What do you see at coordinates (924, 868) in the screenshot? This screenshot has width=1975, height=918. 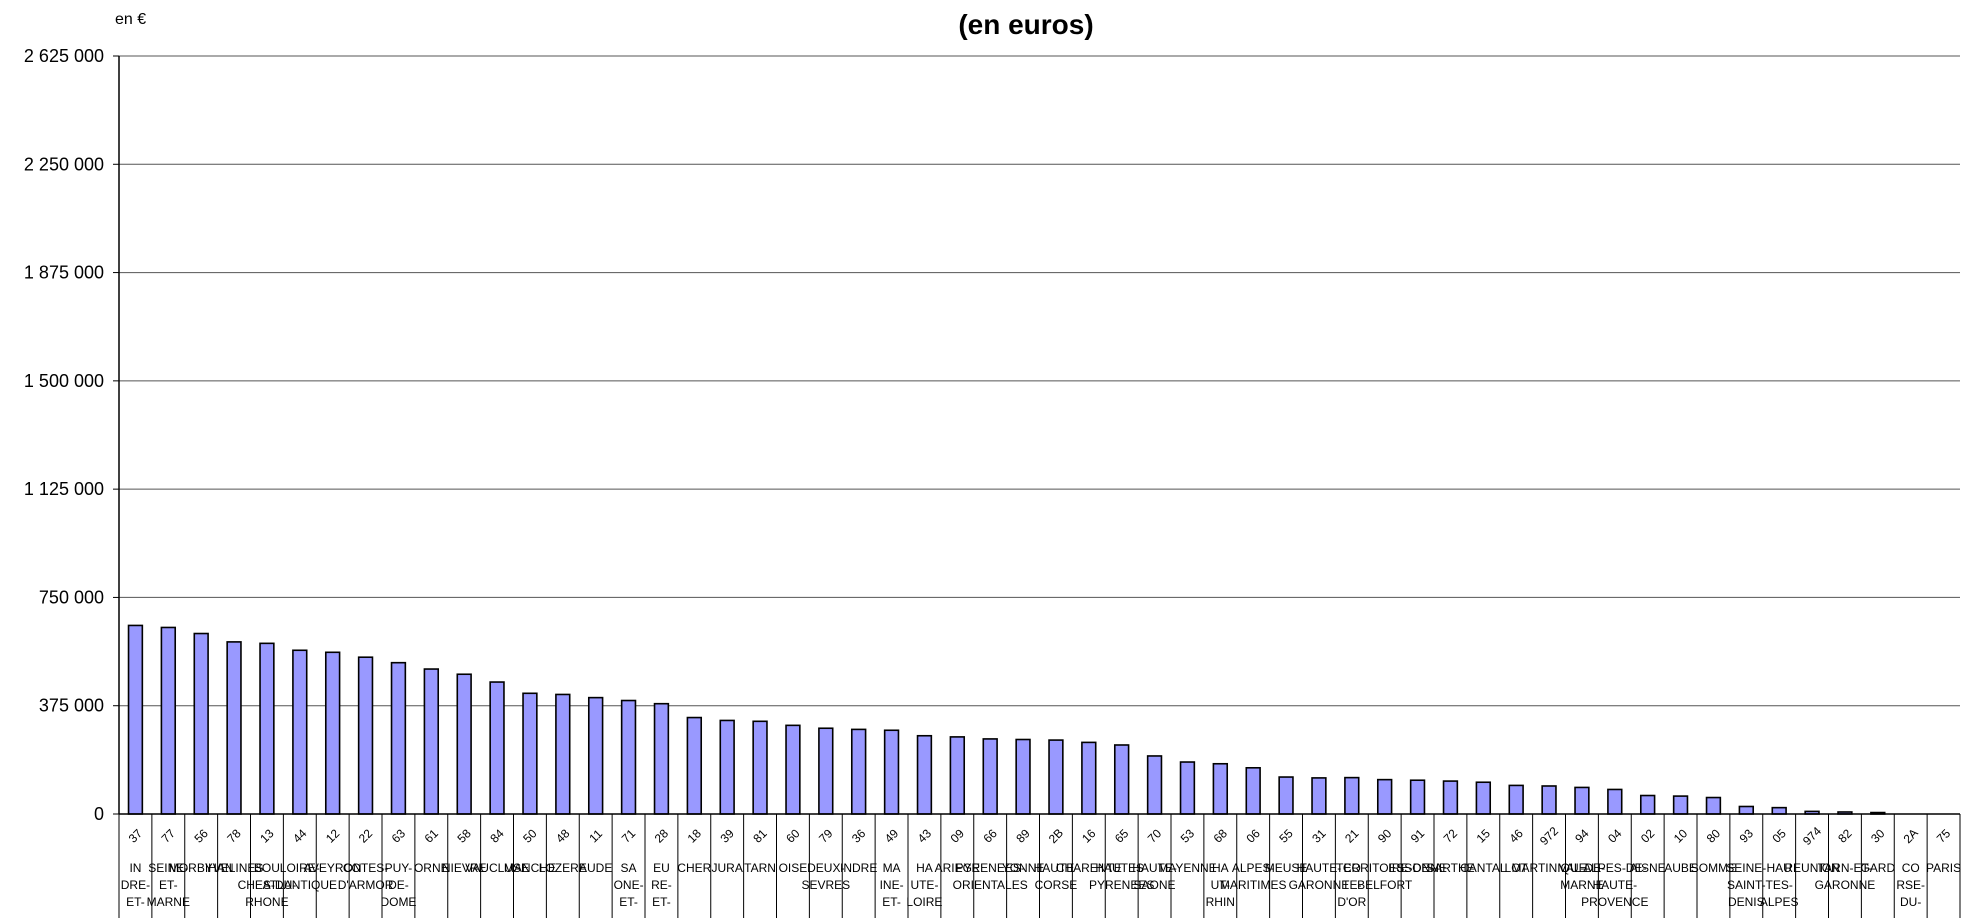 I see `category-name-label: HA` at bounding box center [924, 868].